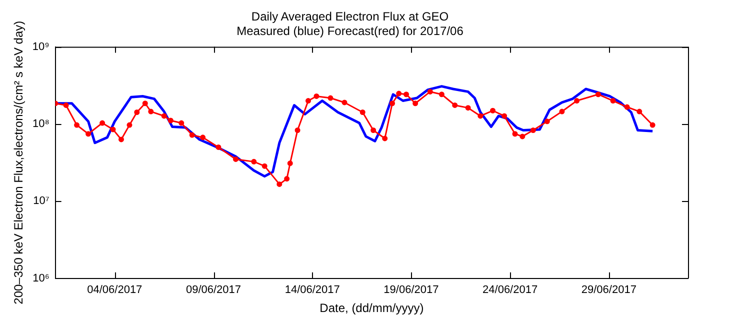 The width and height of the screenshot is (756, 324). What do you see at coordinates (41, 201) in the screenshot?
I see `y-tick-label: 10⁷` at bounding box center [41, 201].